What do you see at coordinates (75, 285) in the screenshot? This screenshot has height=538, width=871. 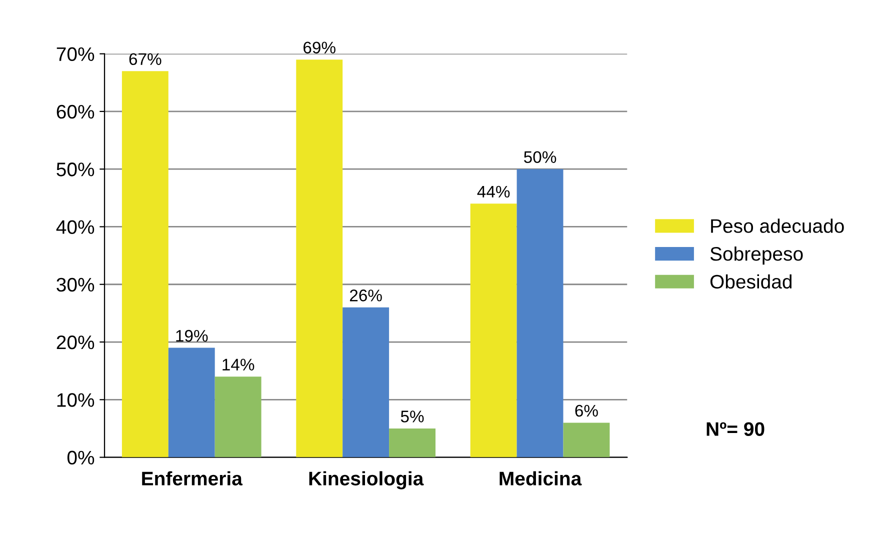 I see `y-tick-label: 30%` at bounding box center [75, 285].